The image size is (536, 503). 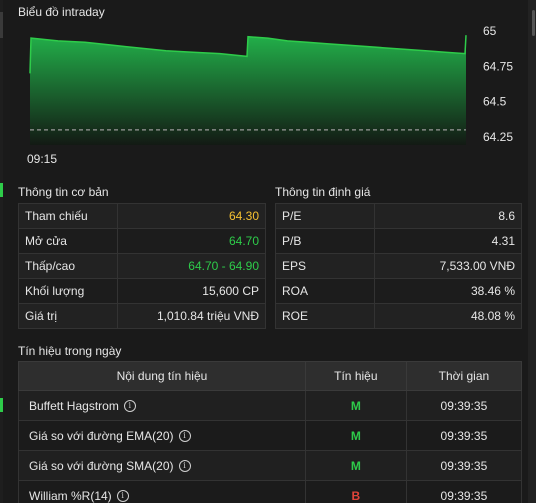 I want to click on basic-info-value: 15,600 CP, so click(x=191, y=291).